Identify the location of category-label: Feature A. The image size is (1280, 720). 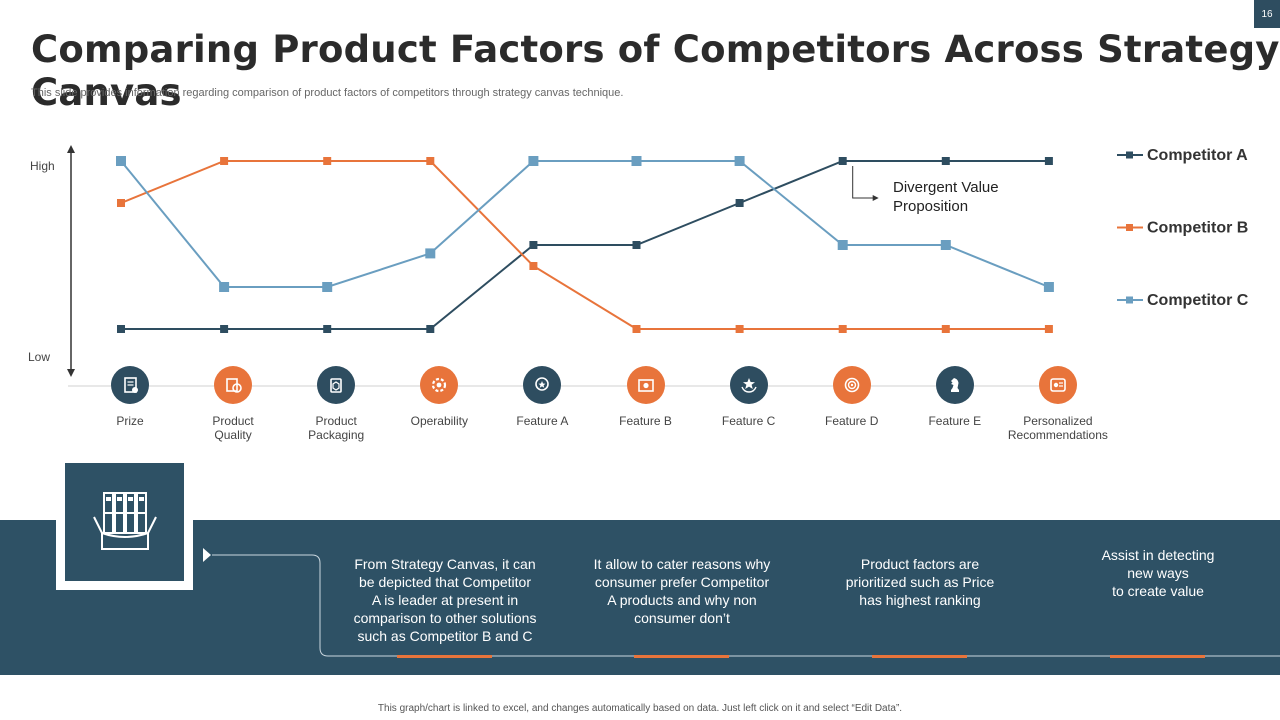
(542, 421).